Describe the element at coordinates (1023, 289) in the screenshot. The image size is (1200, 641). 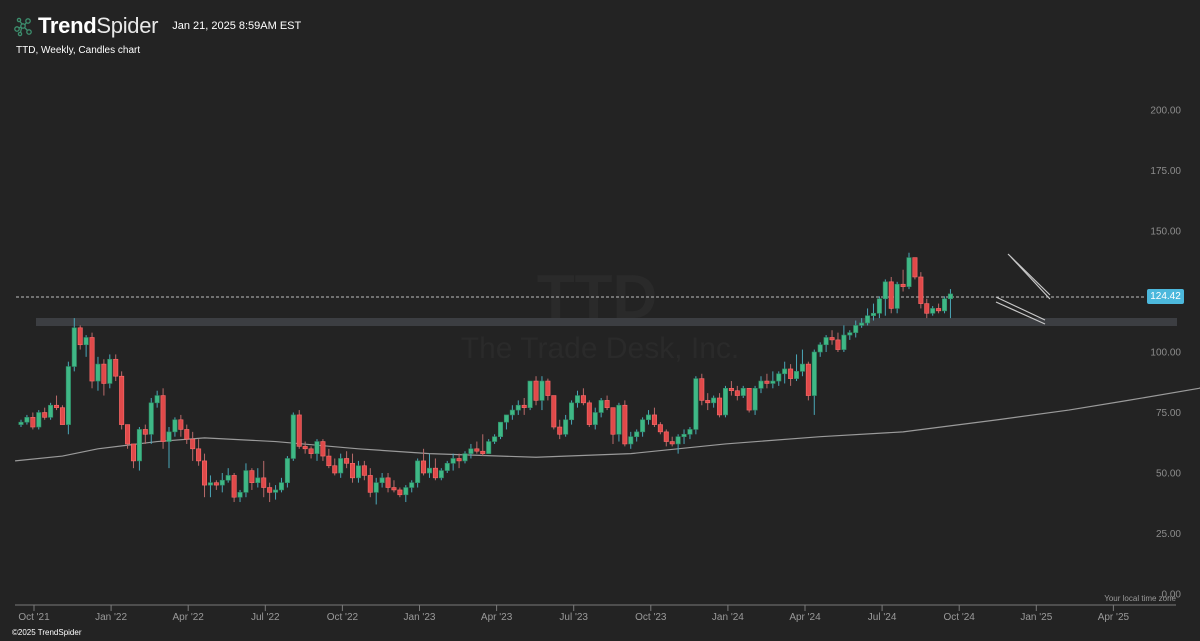
I see `descending-channel` at that location.